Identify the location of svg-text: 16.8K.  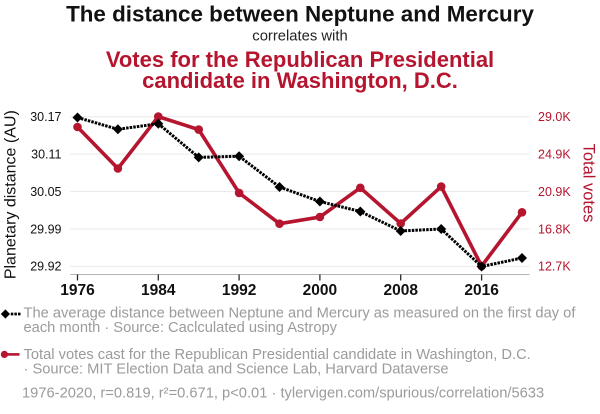
(554, 229).